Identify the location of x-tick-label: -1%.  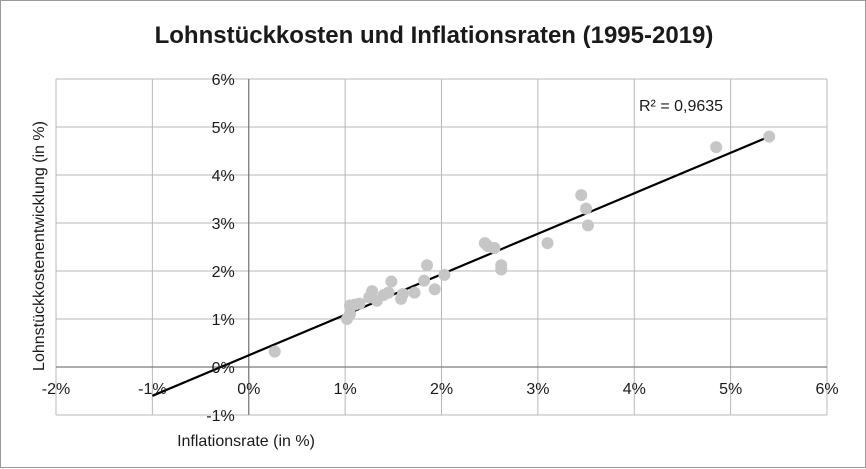
(152, 389).